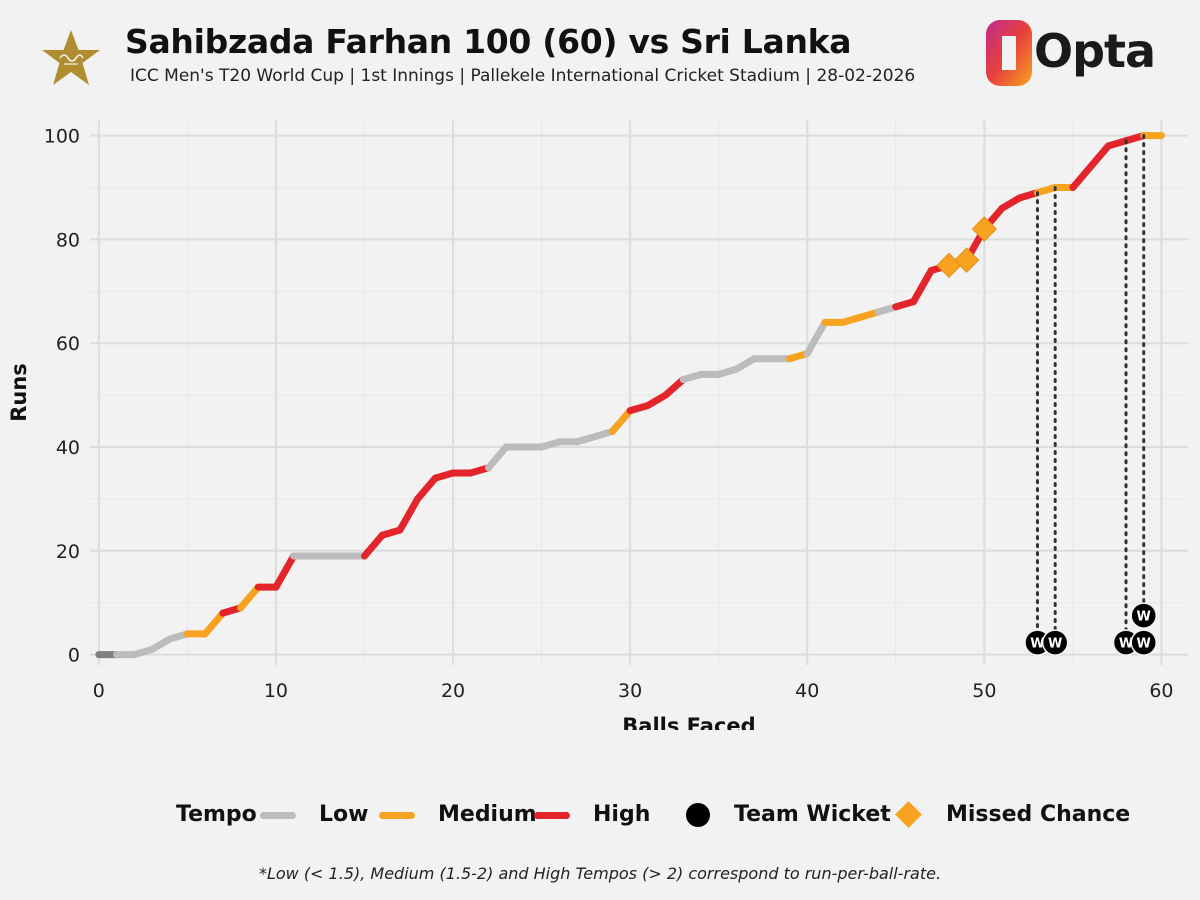  I want to click on marker-layer: W W W WW, so click(1046, 436).